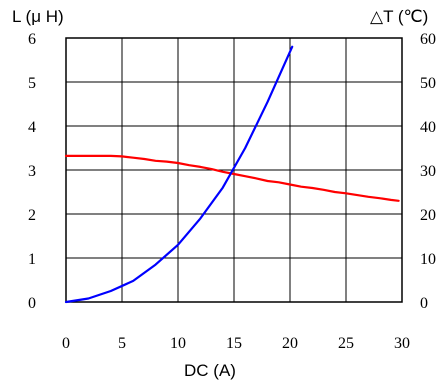 Image resolution: width=436 pixels, height=385 pixels. Describe the element at coordinates (32, 39) in the screenshot. I see `y-left-tick-label: 6` at that location.